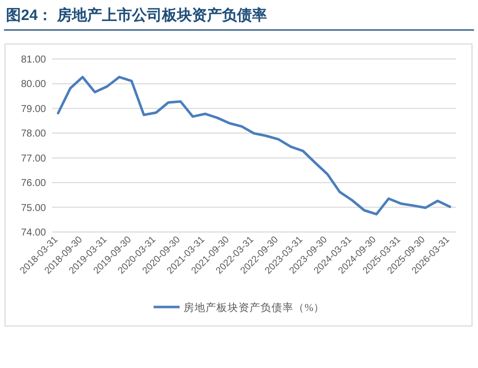  Describe the element at coordinates (33, 134) in the screenshot. I see `y-tick-label: 78.00` at that location.